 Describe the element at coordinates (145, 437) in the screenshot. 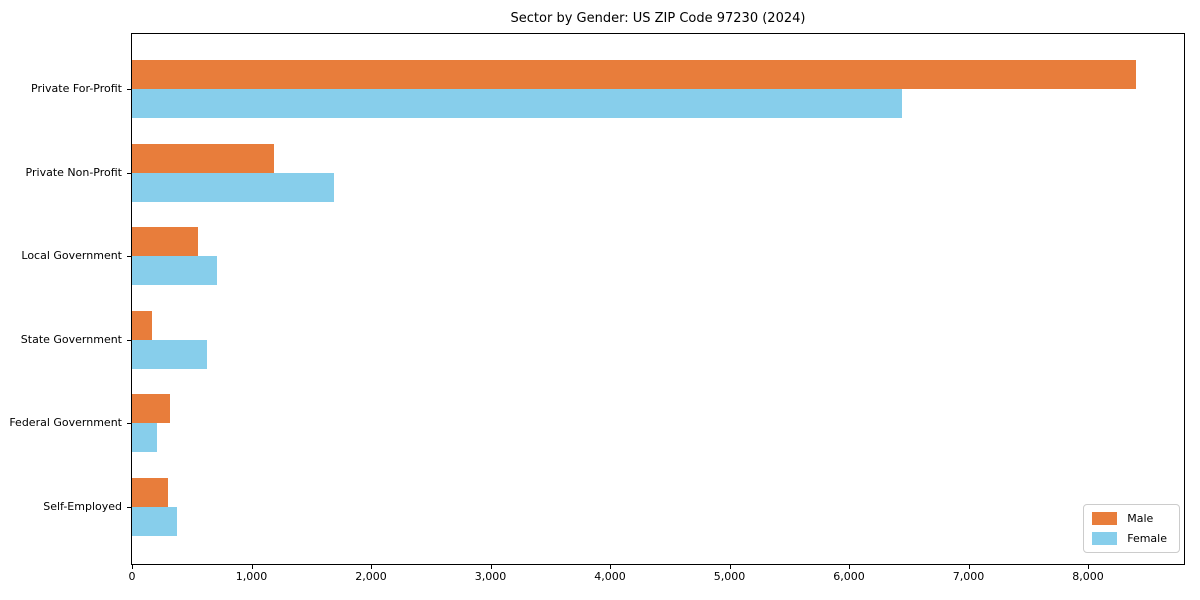

I see `bar-female-federal-government` at that location.